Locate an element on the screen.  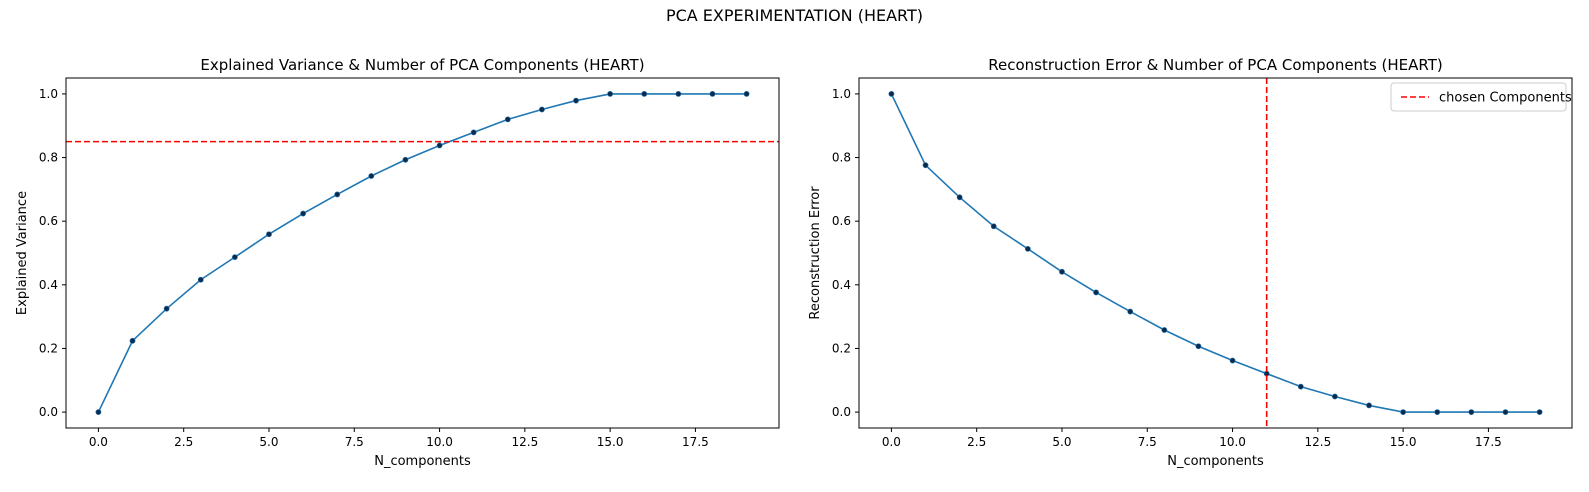
legend-box is located at coordinates (1478, 97).